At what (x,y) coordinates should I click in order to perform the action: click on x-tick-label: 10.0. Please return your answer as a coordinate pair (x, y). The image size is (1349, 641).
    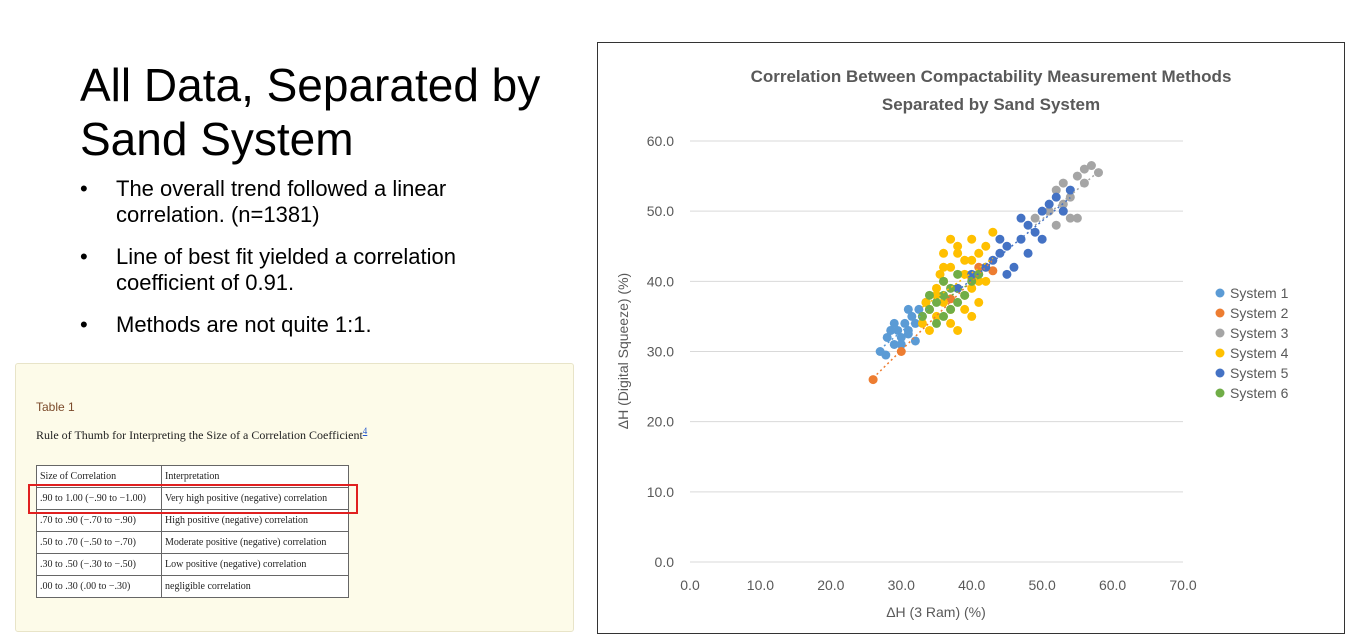
    Looking at the image, I should click on (760, 585).